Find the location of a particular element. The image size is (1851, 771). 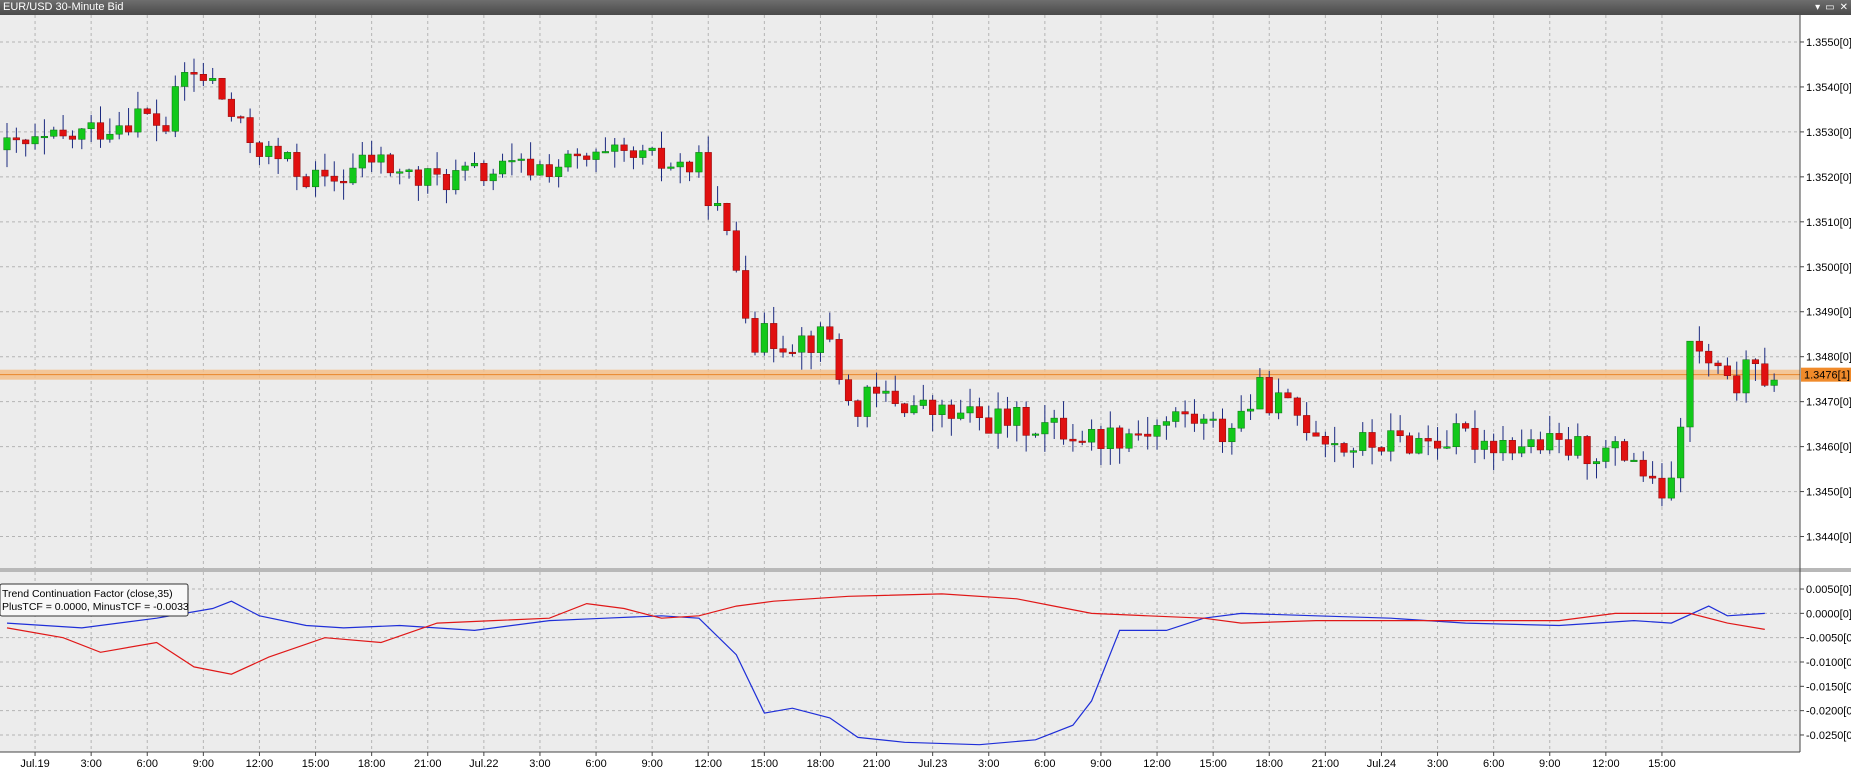

x-tick-label: 6:00 is located at coordinates (1044, 764).